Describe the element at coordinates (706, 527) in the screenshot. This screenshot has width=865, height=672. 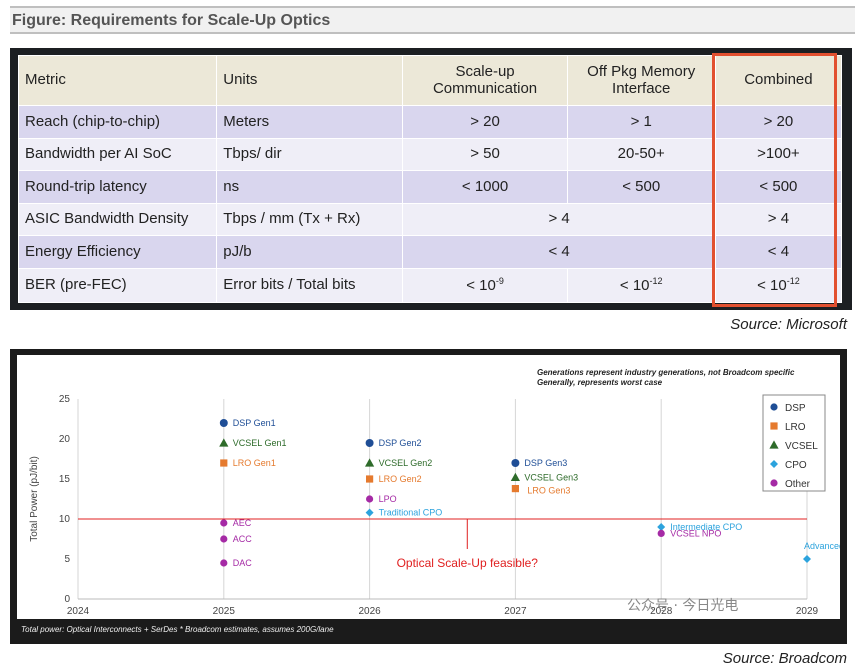
I see `data-label: Intermediate CPO` at that location.